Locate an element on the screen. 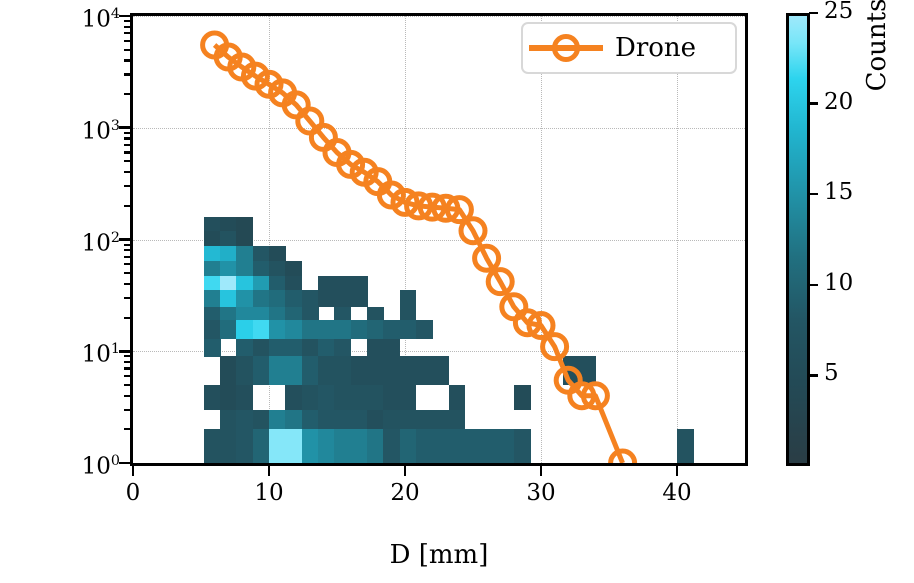 Image resolution: width=914 pixels, height=583 pixels. x-tick-label: 20 is located at coordinates (405, 493).